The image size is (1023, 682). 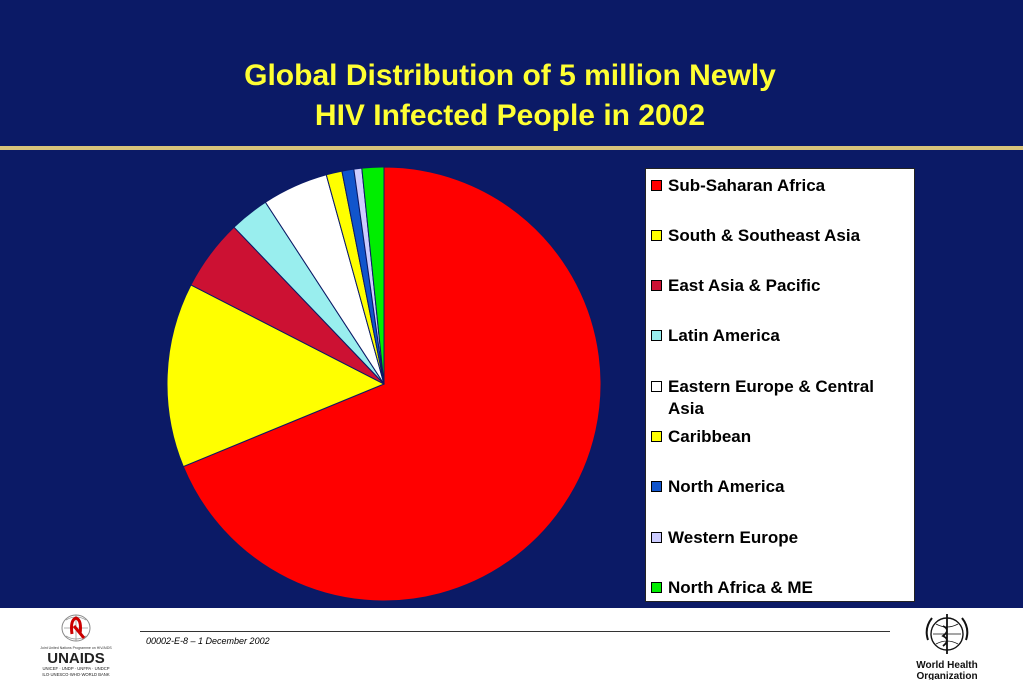 I want to click on legend-item: Caribbean, so click(x=781, y=437).